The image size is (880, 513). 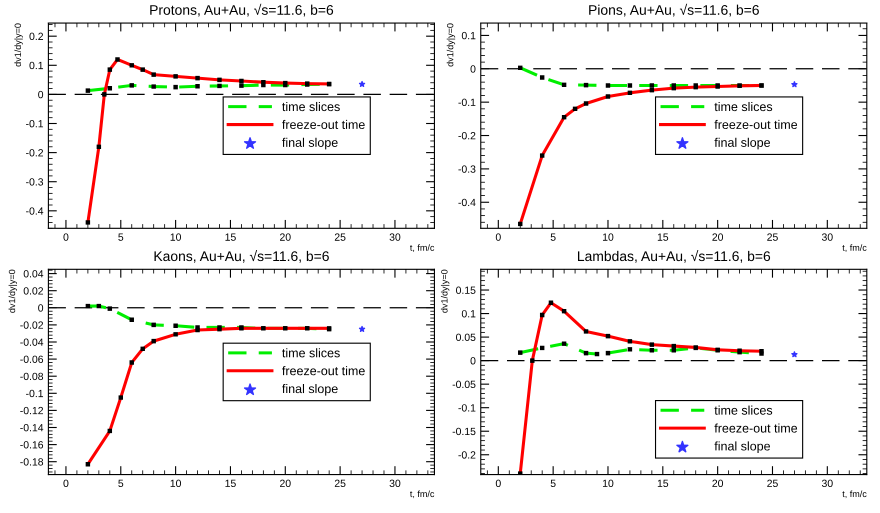 I want to click on chart-title: Lambdas, Au+Au, √s=11.6, b=6, so click(x=674, y=256).